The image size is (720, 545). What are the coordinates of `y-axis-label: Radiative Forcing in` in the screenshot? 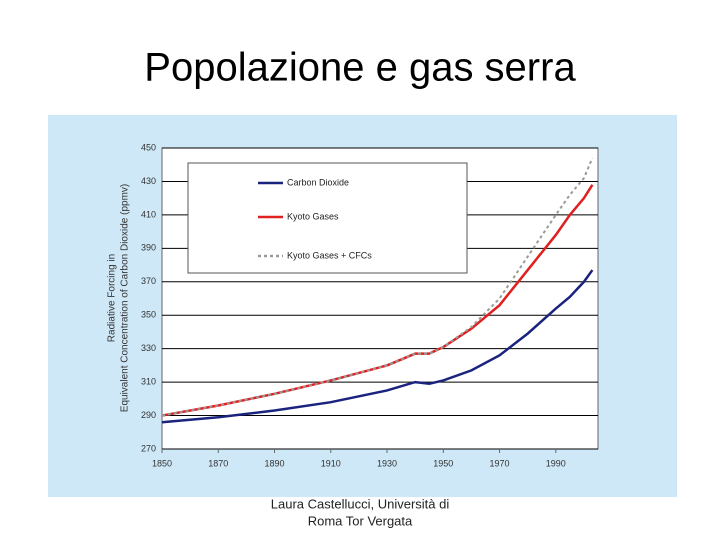 It's located at (112, 298).